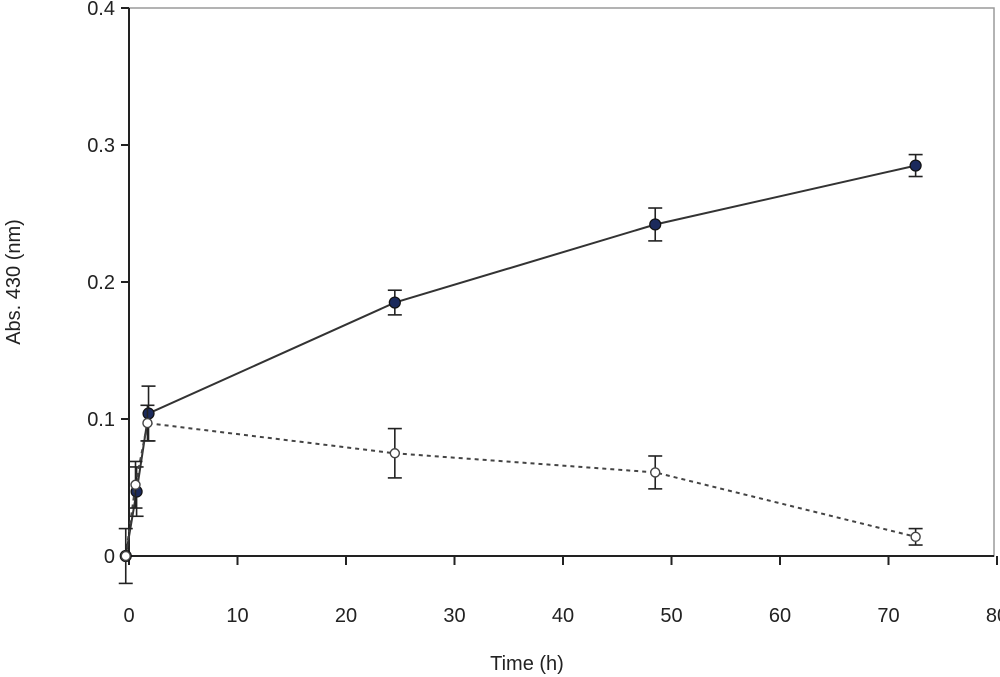  What do you see at coordinates (128, 616) in the screenshot?
I see `x-tick-label: 0` at bounding box center [128, 616].